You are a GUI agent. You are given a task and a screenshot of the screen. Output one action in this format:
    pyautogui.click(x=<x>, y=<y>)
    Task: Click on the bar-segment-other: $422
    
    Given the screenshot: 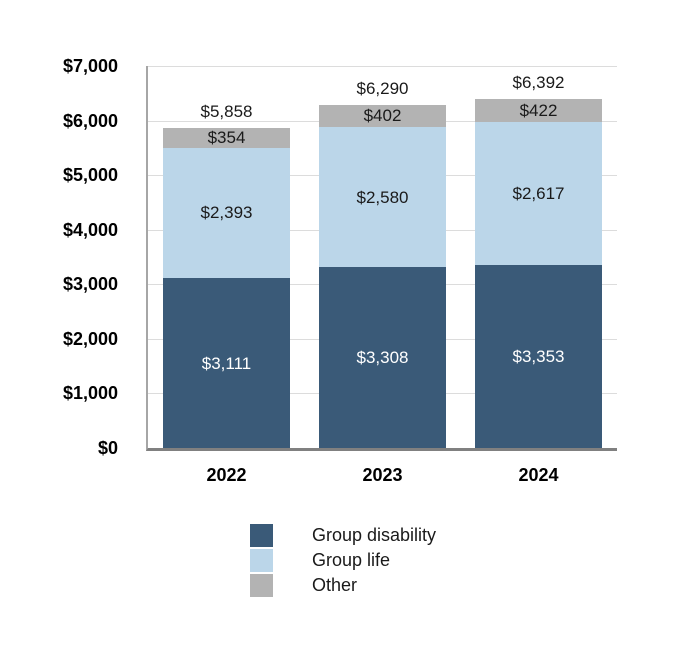 What is the action you would take?
    pyautogui.click(x=538, y=111)
    